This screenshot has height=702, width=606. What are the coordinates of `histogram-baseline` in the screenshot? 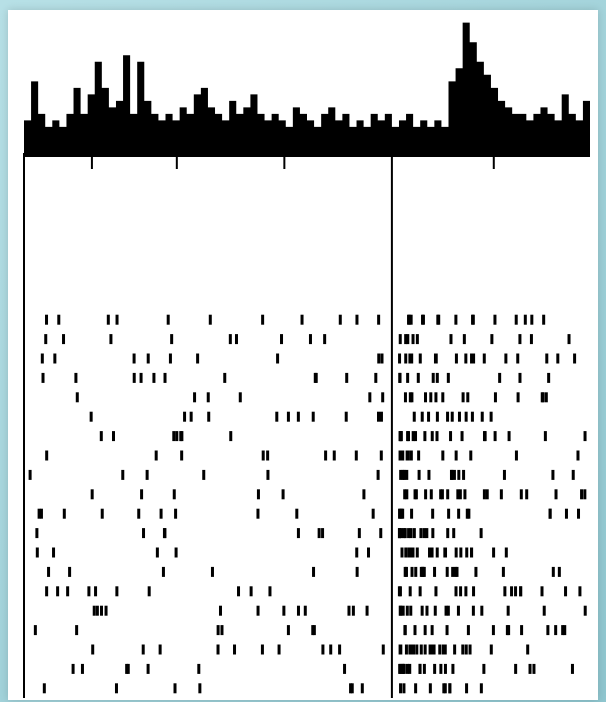 It's located at (307, 153).